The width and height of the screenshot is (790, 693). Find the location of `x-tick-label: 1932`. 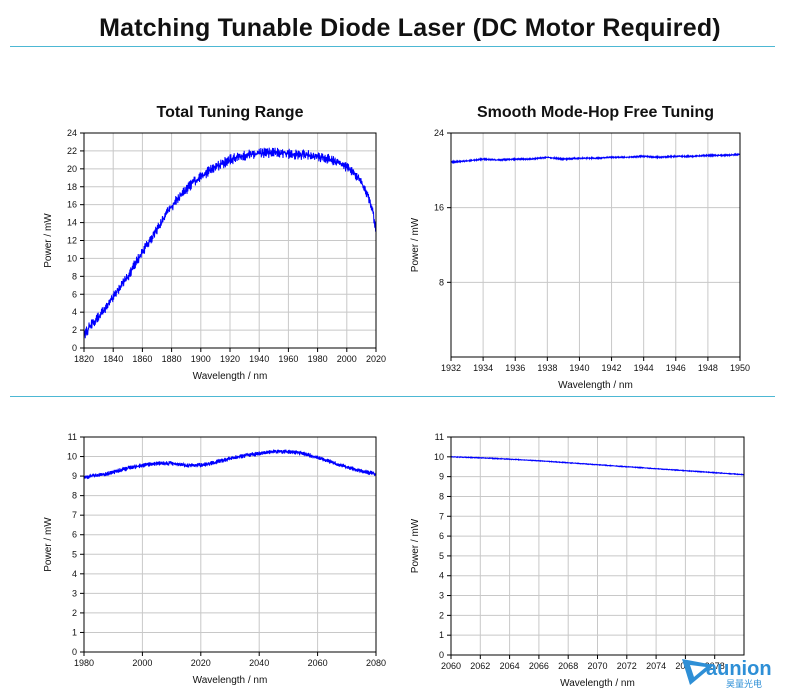

x-tick-label: 1932 is located at coordinates (451, 368).